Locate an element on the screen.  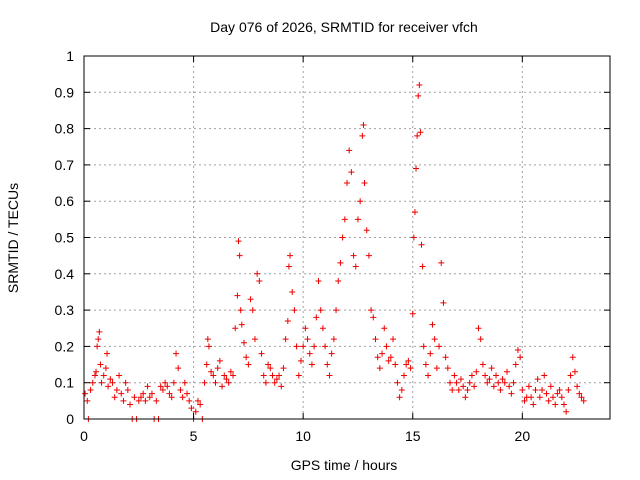
y-tick-label: 1 is located at coordinates (70, 56).